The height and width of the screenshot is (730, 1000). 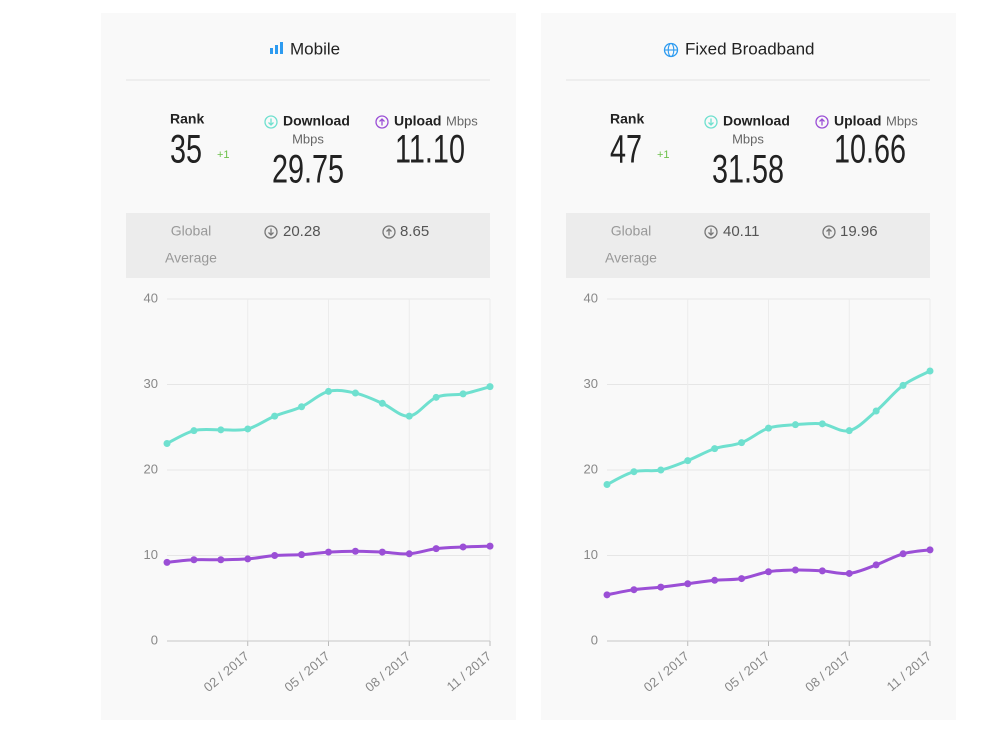 What do you see at coordinates (626, 149) in the screenshot?
I see `rank: 47` at bounding box center [626, 149].